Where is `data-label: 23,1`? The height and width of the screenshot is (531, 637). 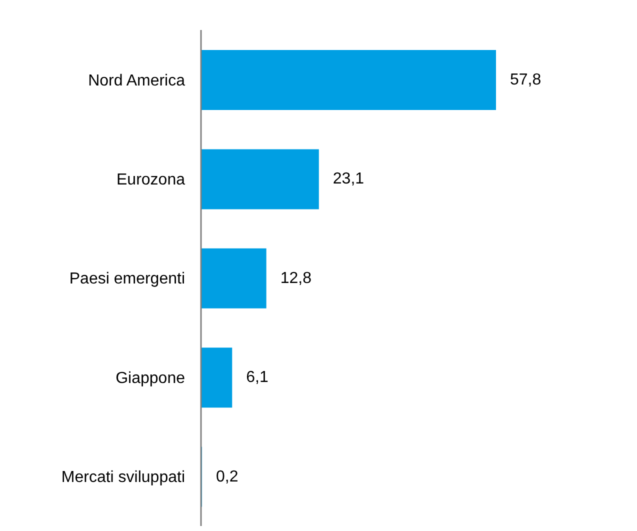 data-label: 23,1 is located at coordinates (348, 179).